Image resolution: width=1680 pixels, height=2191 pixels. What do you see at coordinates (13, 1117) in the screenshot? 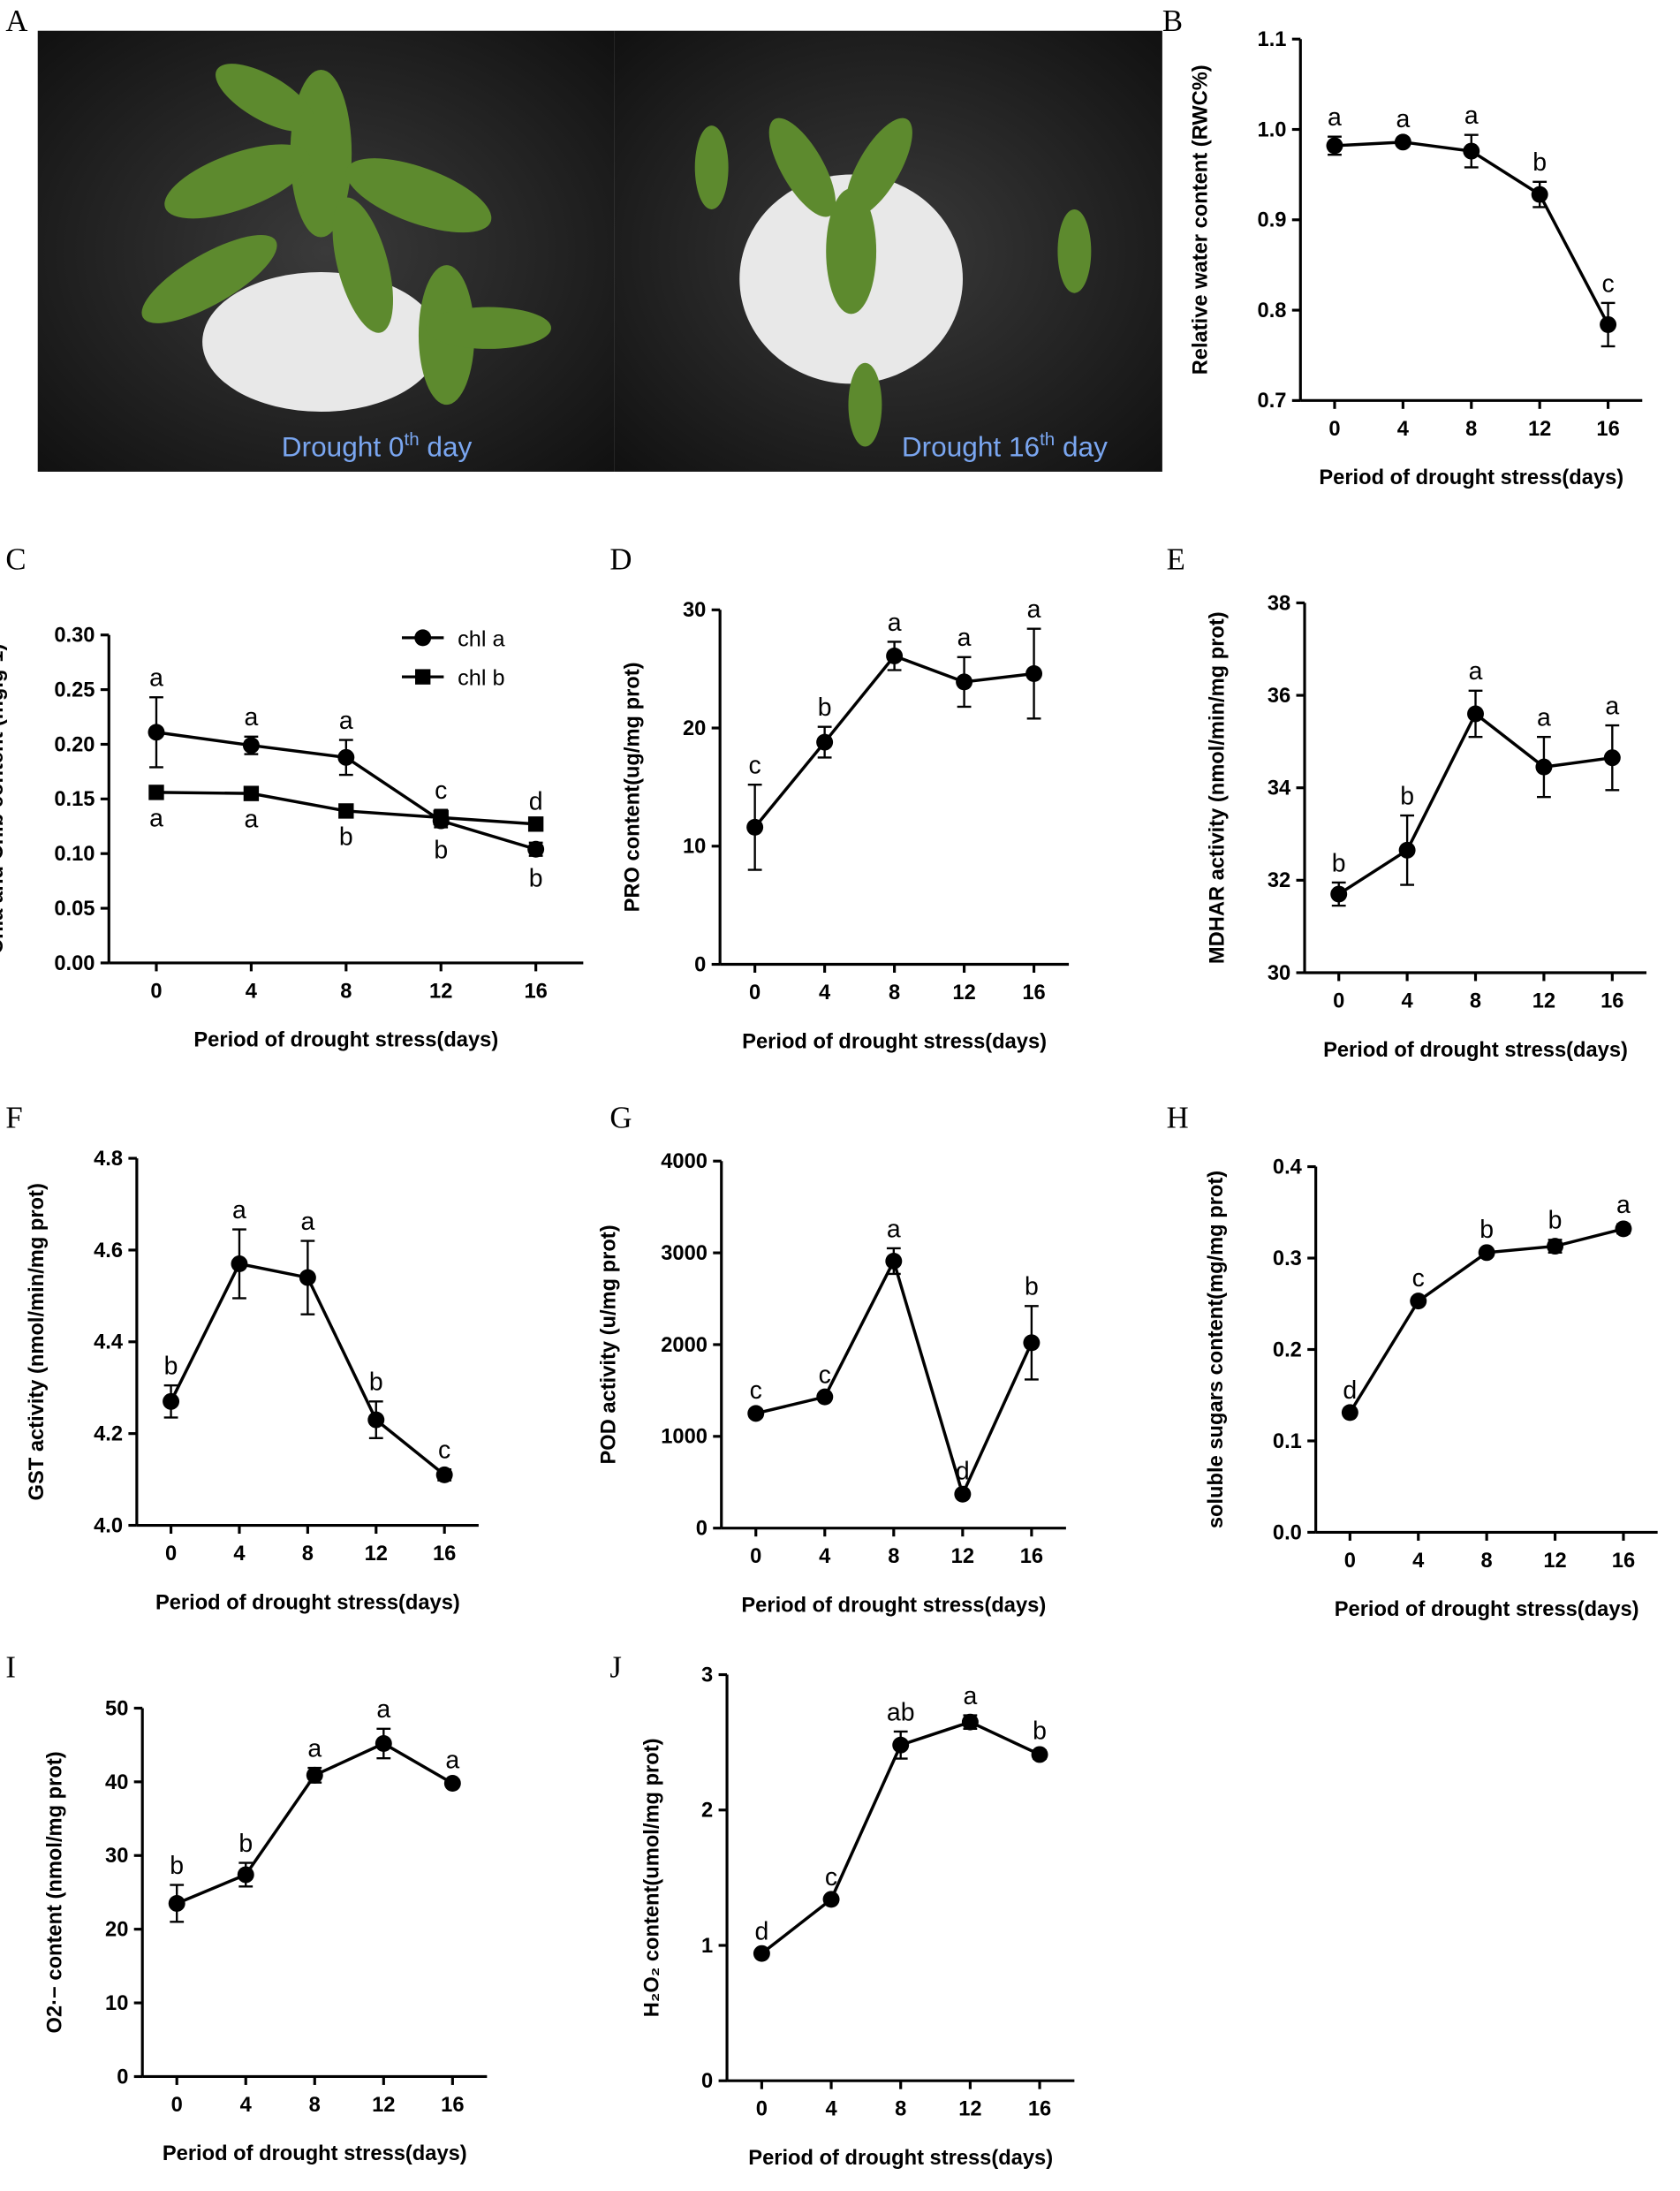
I see `panel-label: F` at bounding box center [13, 1117].